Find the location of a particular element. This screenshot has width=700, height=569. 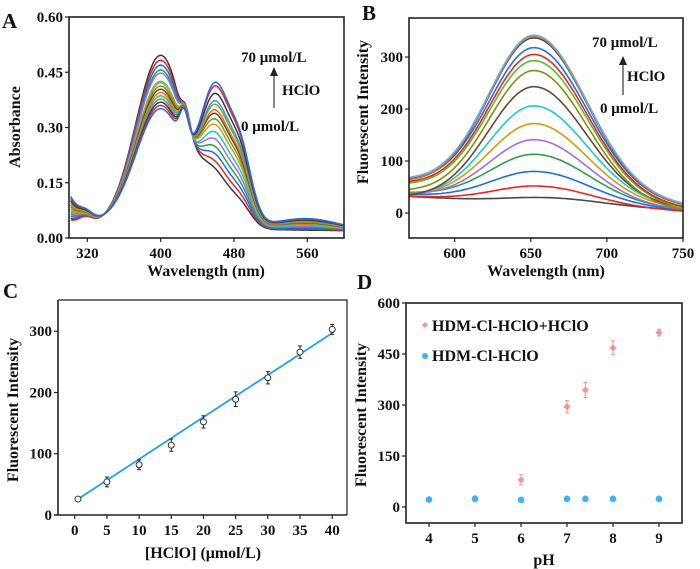

x-tick-label: 10 is located at coordinates (139, 531).